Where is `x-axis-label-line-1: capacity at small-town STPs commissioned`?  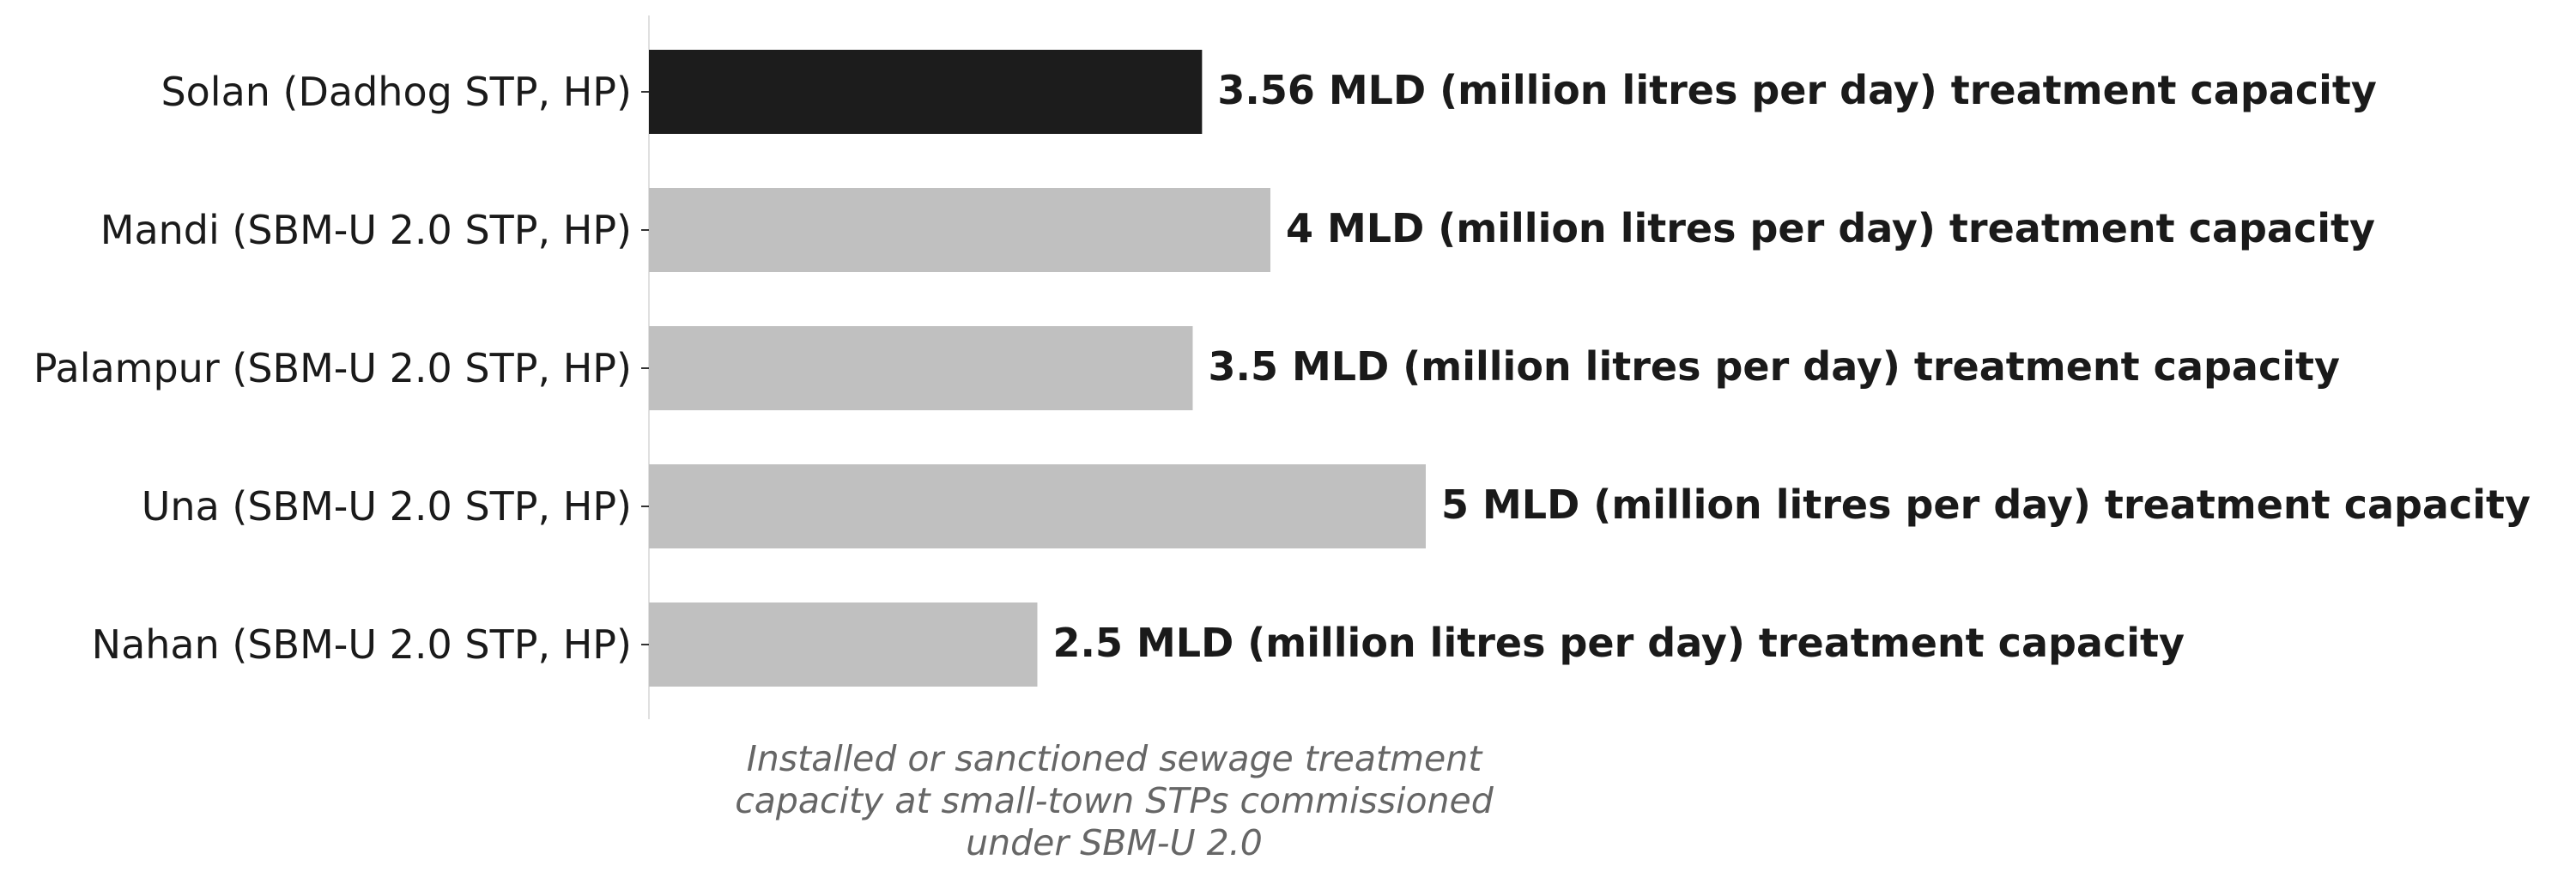 x-axis-label-line-1: capacity at small-town STPs commissioned is located at coordinates (1114, 800).